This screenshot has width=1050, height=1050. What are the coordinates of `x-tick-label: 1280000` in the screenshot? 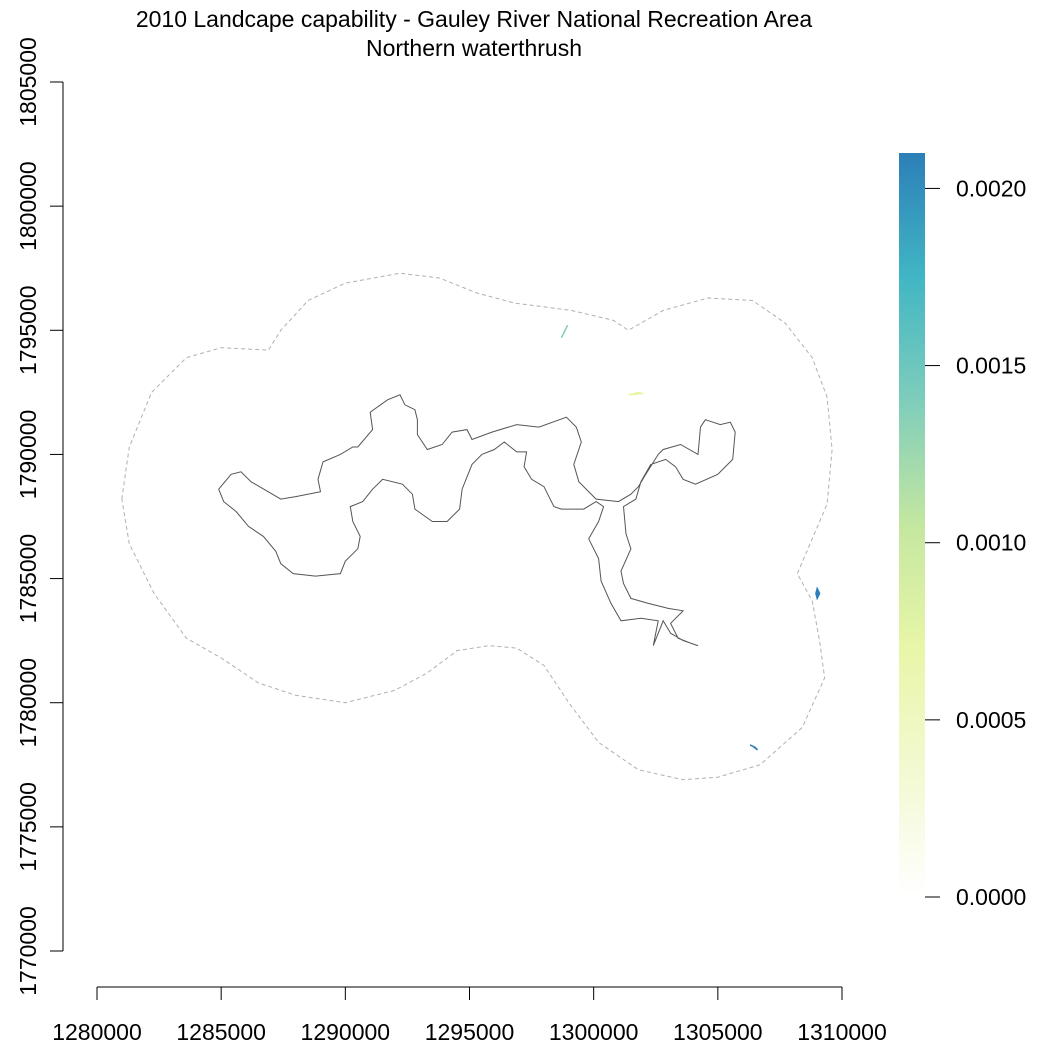 It's located at (97, 1032).